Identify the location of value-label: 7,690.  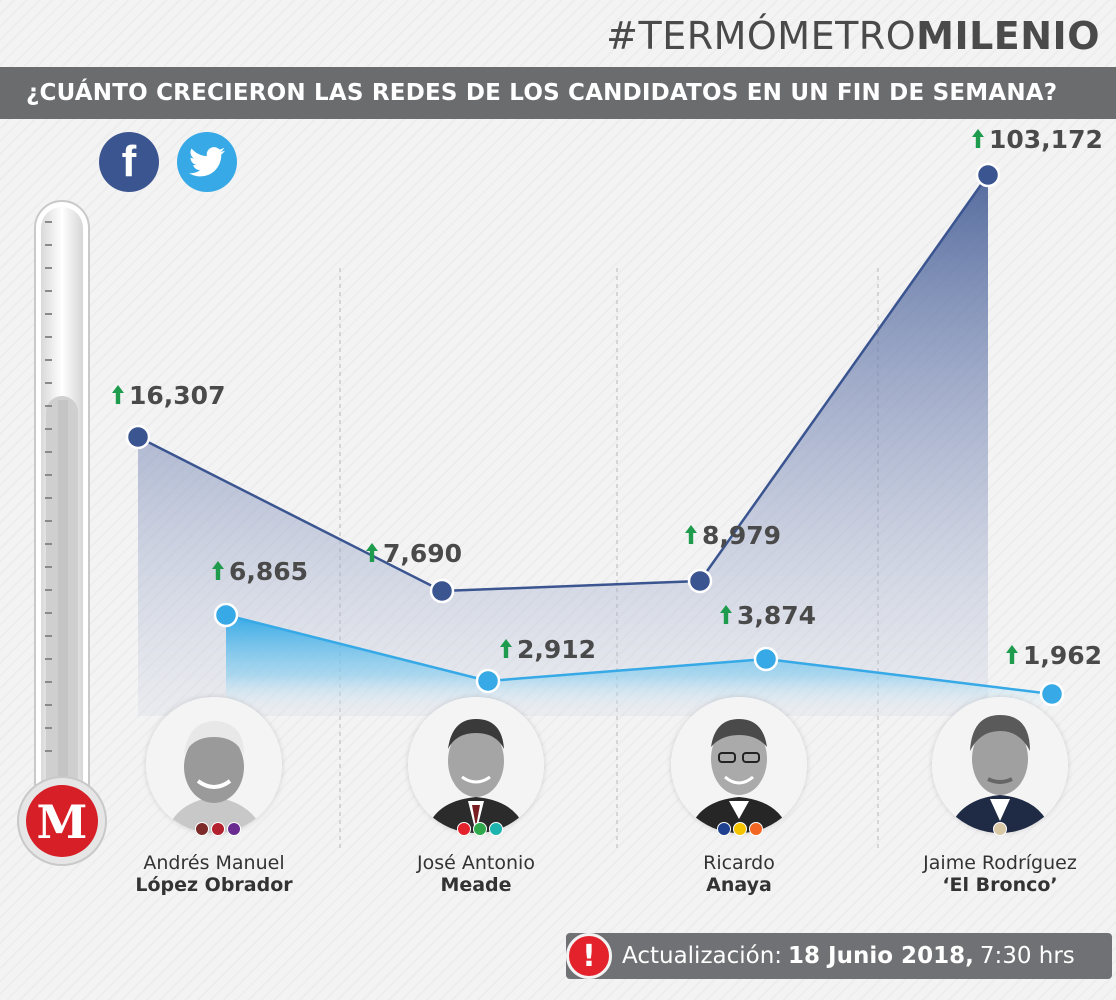
(414, 553).